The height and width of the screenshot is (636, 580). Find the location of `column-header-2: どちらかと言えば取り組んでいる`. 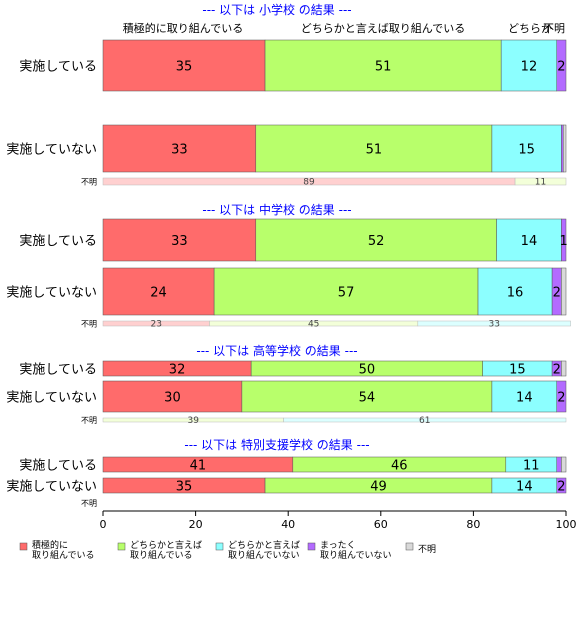

column-header-2: どちらかと言えば取り組んでいる is located at coordinates (383, 28).